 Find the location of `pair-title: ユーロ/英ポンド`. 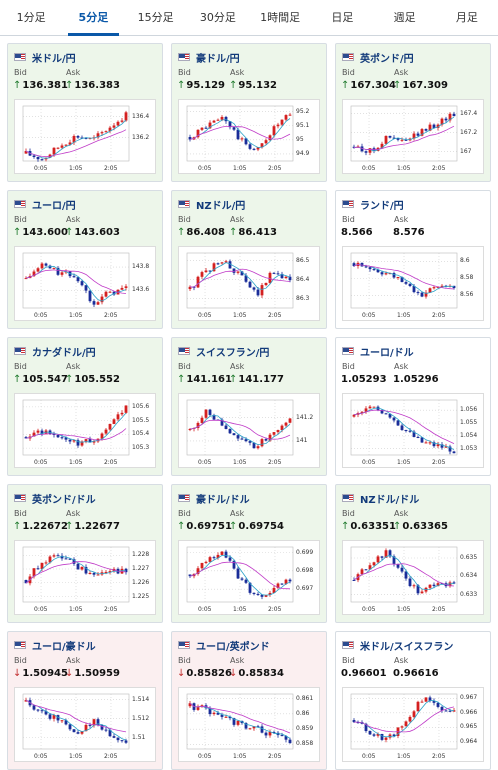

pair-title: ユーロ/英ポンド is located at coordinates (224, 645).